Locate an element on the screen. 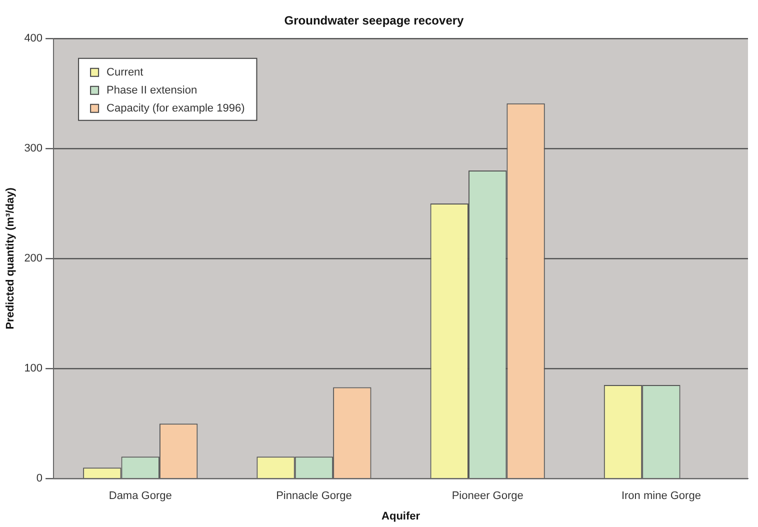  x-tick-label: Dama Gorge is located at coordinates (140, 496).